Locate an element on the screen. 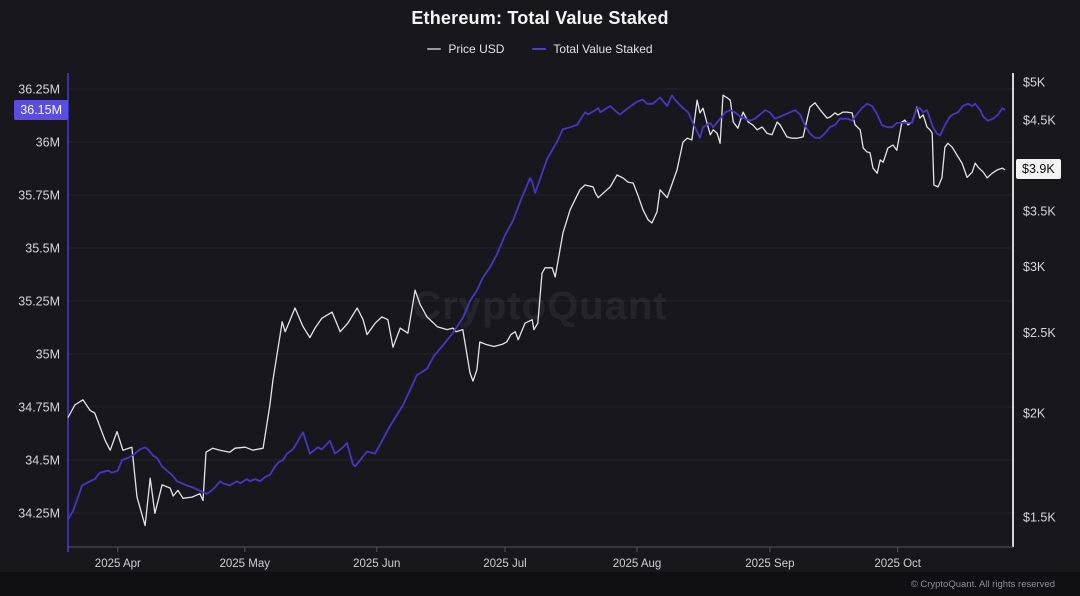 Image resolution: width=1080 pixels, height=596 pixels. x-tick-label: 2025 Jun is located at coordinates (376, 564).